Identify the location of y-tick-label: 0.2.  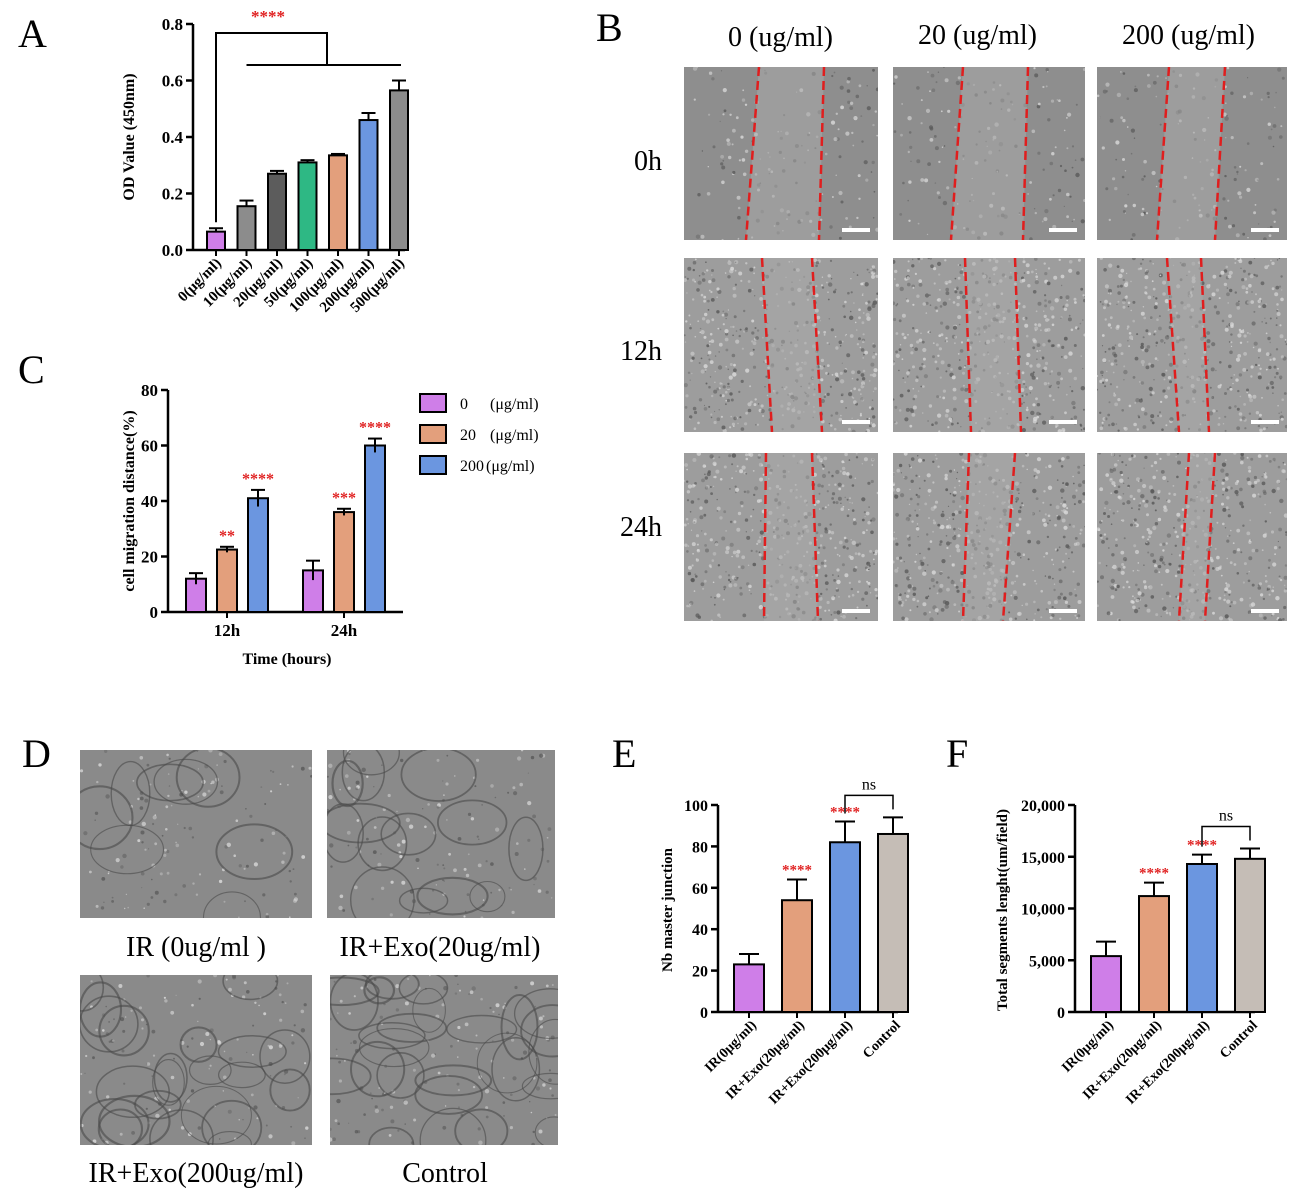
(172, 194).